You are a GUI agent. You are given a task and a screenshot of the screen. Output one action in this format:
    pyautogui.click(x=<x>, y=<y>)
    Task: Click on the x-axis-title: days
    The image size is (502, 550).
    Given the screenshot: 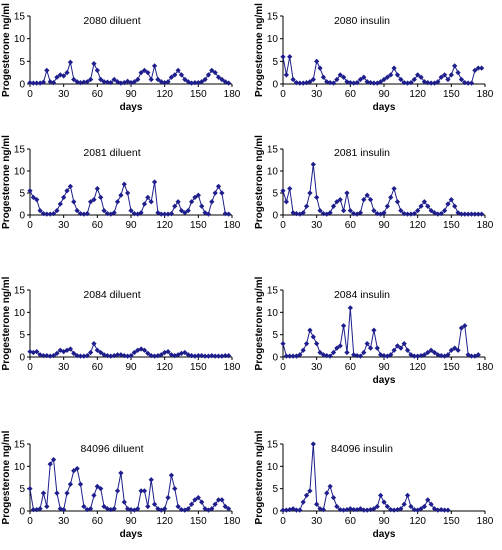 What is the action you would take?
    pyautogui.click(x=384, y=534)
    